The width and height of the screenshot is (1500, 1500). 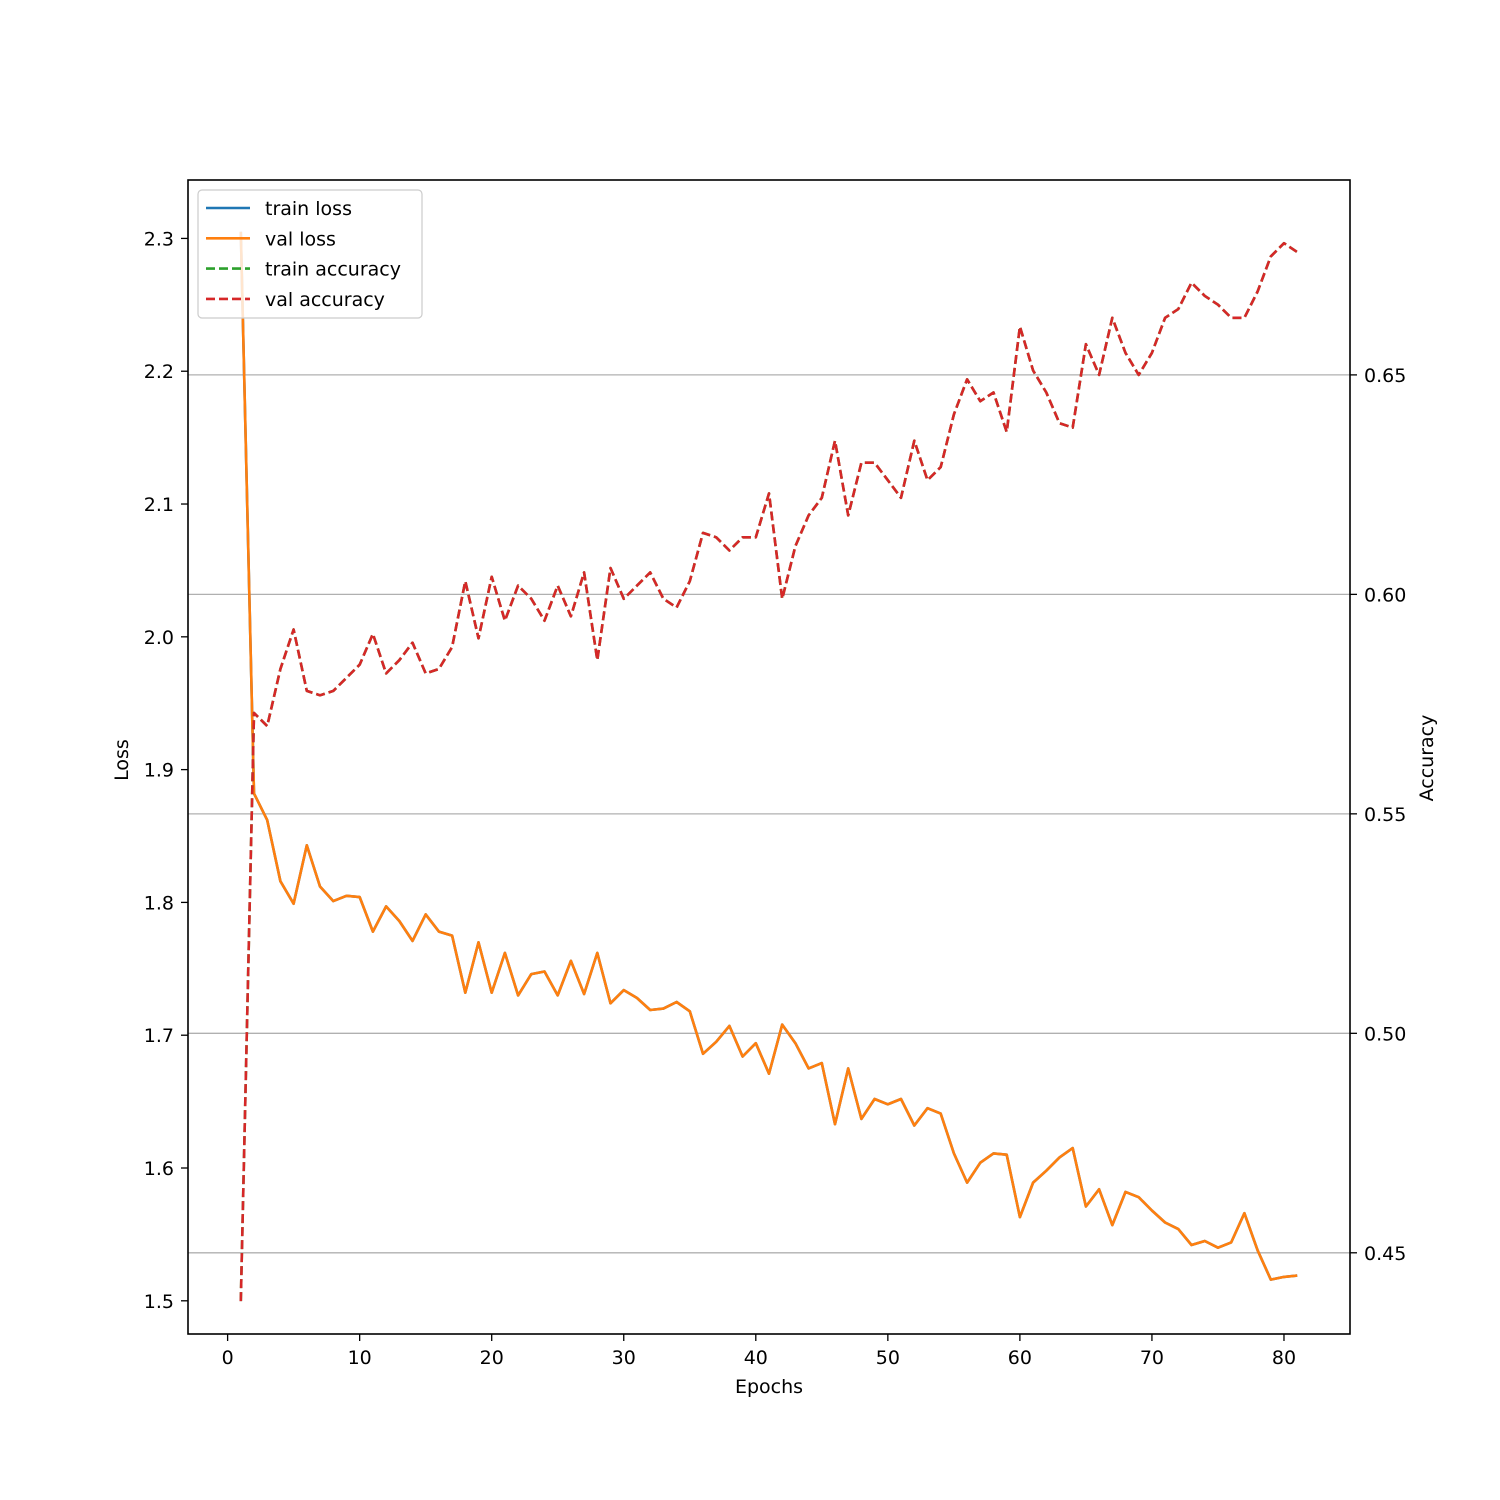 I want to click on x-axis-title: Epochs, so click(x=769, y=1387).